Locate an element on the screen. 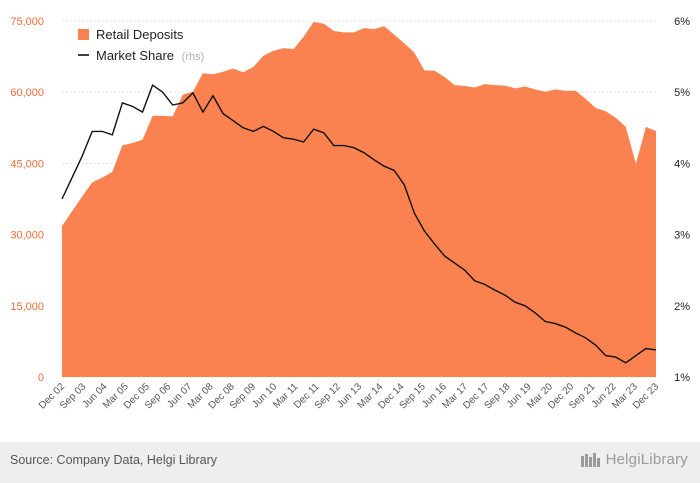 This screenshot has height=483, width=700. y-tick-label-right: 3% is located at coordinates (682, 236).